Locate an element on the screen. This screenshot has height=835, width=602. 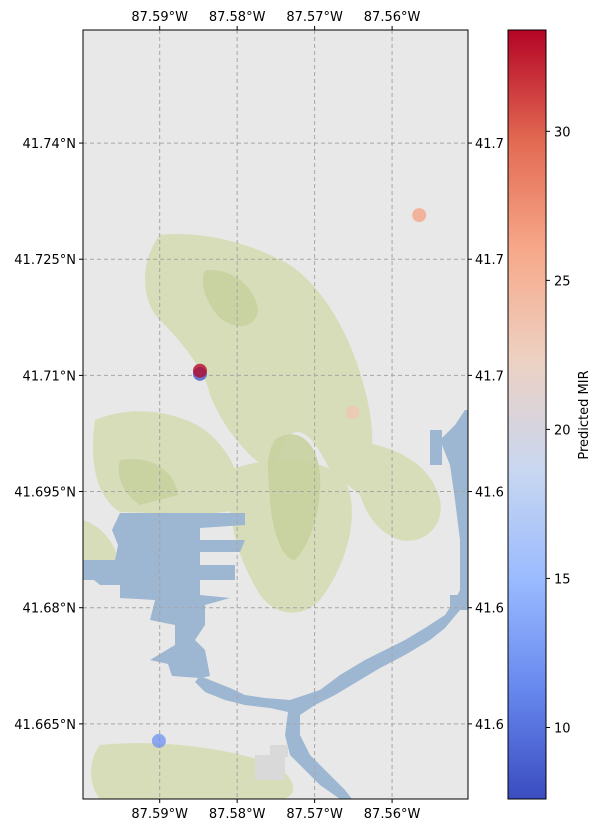
x-bottom-tick-label: 87.58°W is located at coordinates (237, 814).